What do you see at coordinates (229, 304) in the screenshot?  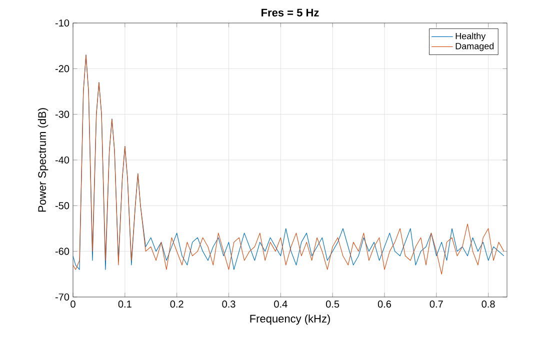 I see `x-tick-label: 0.3` at bounding box center [229, 304].